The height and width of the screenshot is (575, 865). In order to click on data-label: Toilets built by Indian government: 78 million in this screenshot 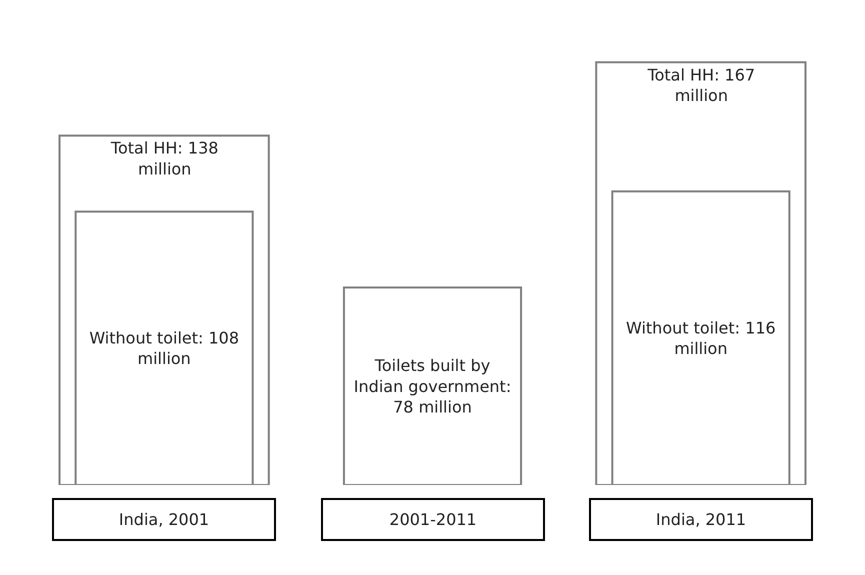, I will do `click(433, 386)`.